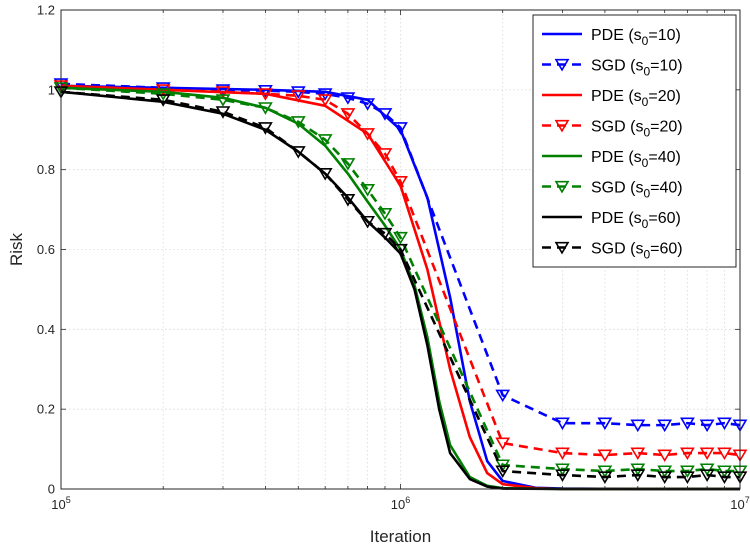 The width and height of the screenshot is (750, 555). I want to click on x-tick-label: 10⁶, so click(400, 503).